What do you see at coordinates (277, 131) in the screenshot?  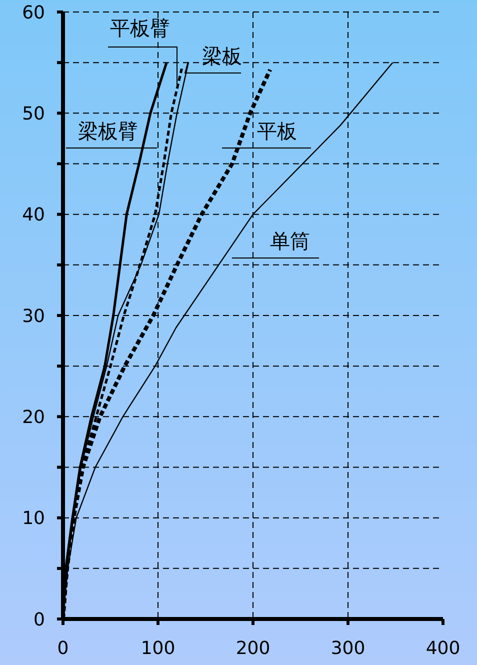 I see `series-label: 平板` at bounding box center [277, 131].